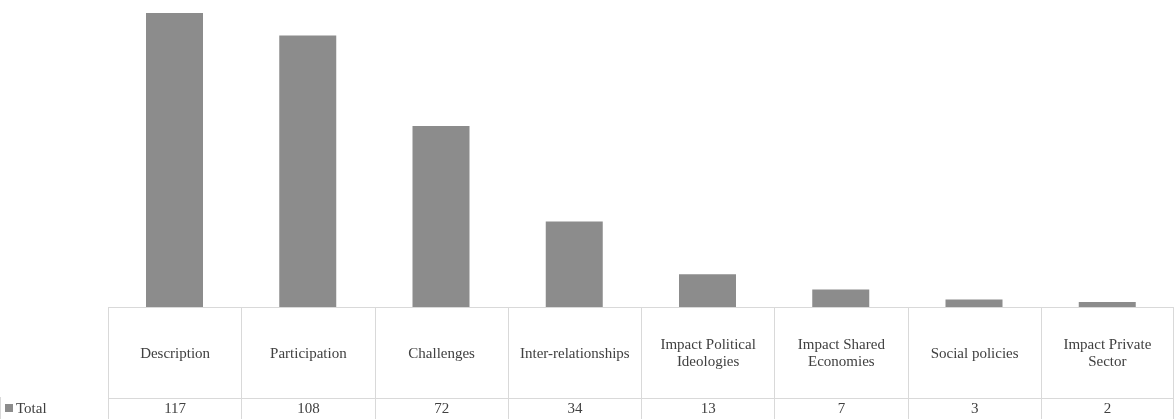 This screenshot has width=1174, height=419. Describe the element at coordinates (31, 408) in the screenshot. I see `legend-label: Total` at that location.